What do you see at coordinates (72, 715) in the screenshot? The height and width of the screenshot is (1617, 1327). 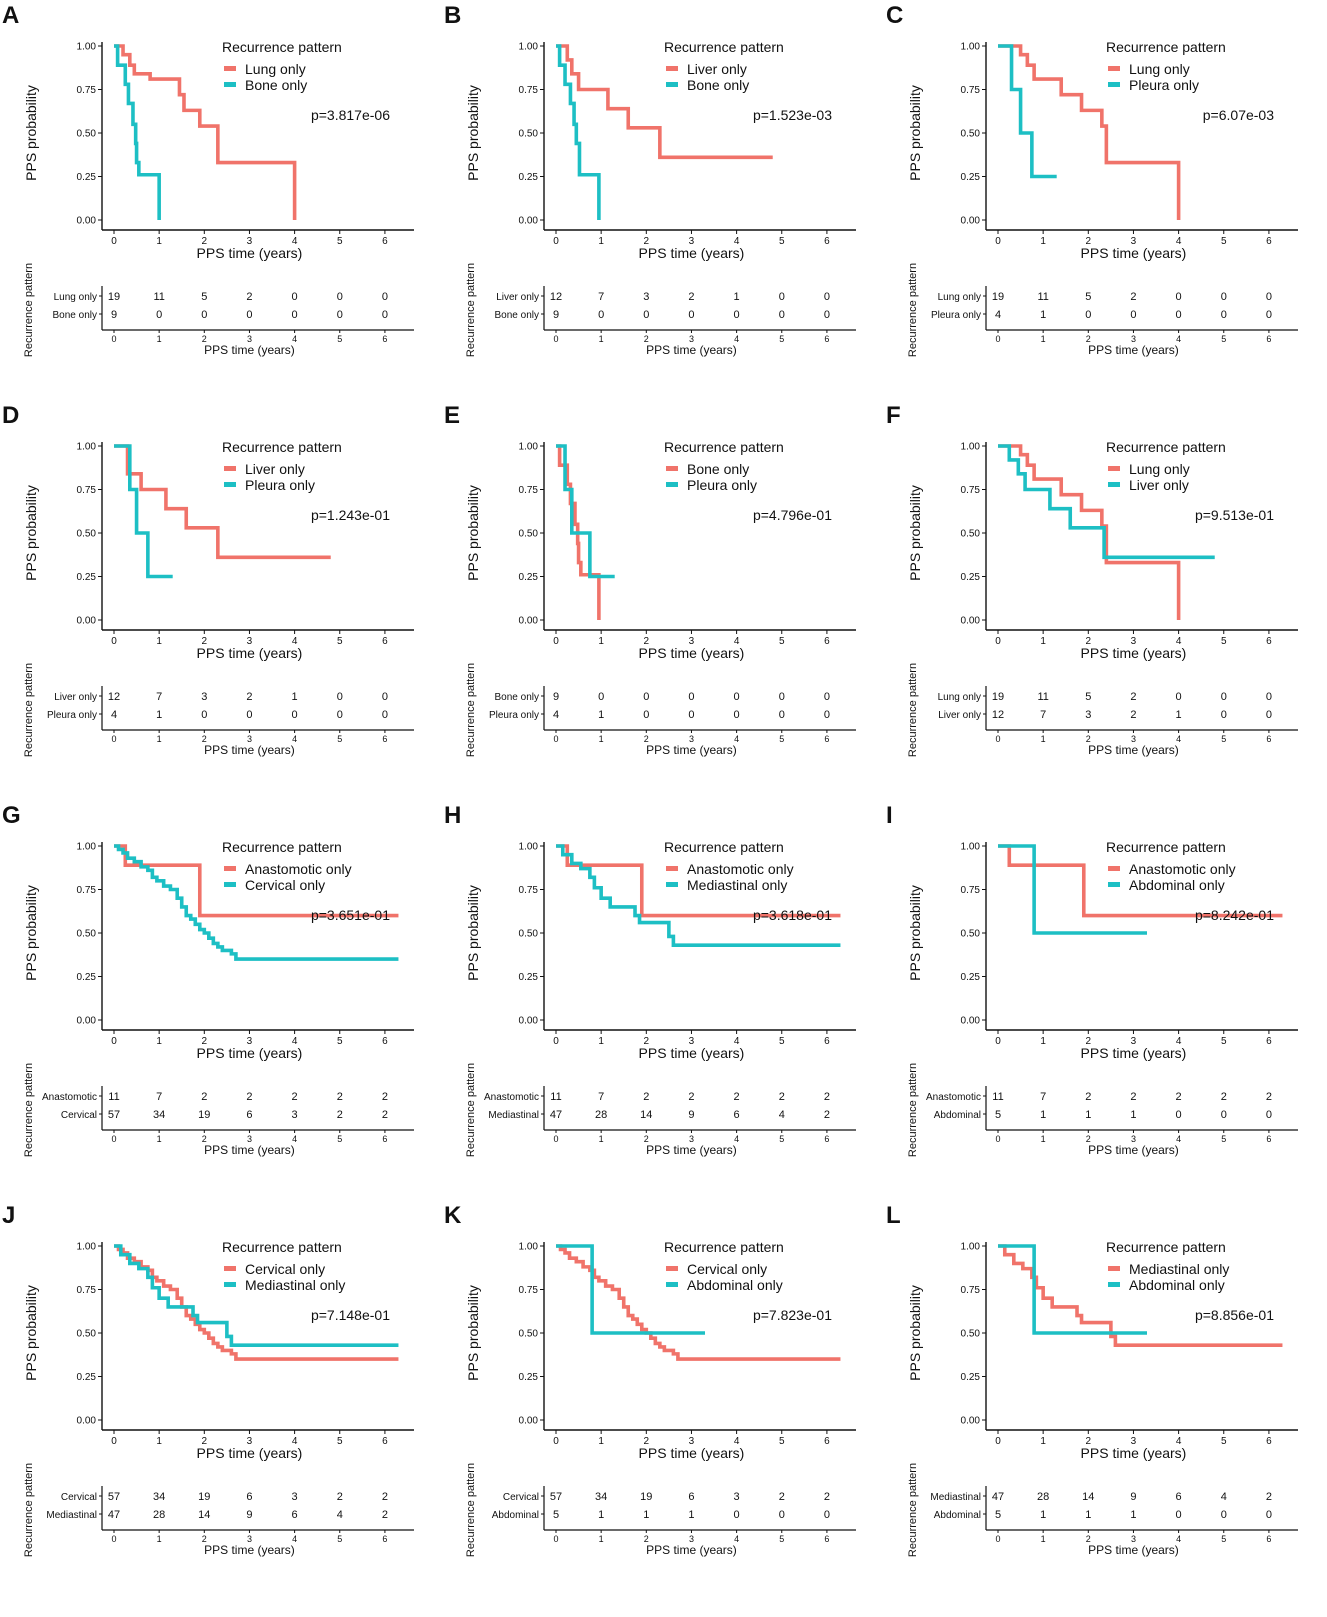 I see `risk-row-label: Pleura only` at bounding box center [72, 715].